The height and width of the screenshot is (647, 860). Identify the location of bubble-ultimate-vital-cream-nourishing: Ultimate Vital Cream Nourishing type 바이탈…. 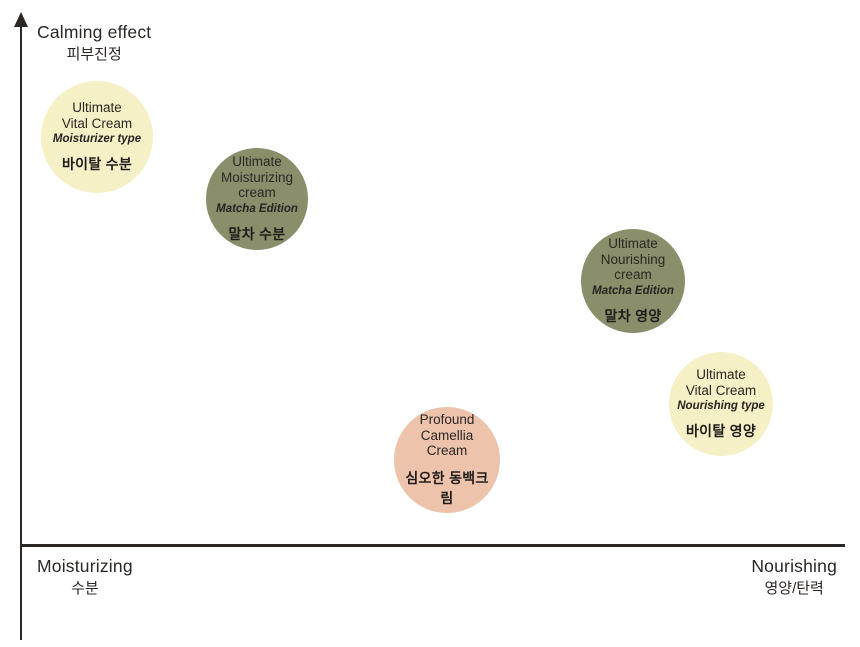
(721, 404).